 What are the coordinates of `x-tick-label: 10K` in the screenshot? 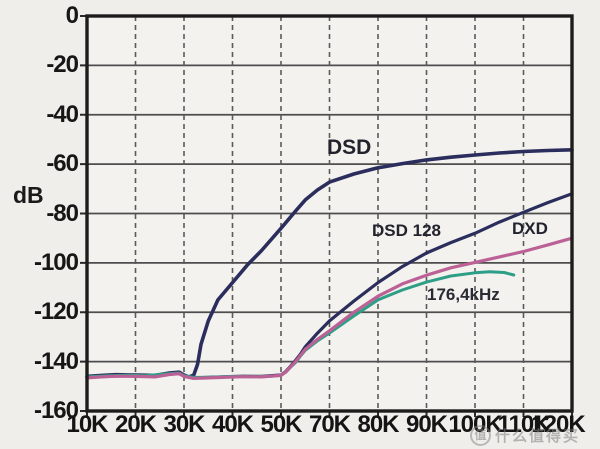 It's located at (87, 424).